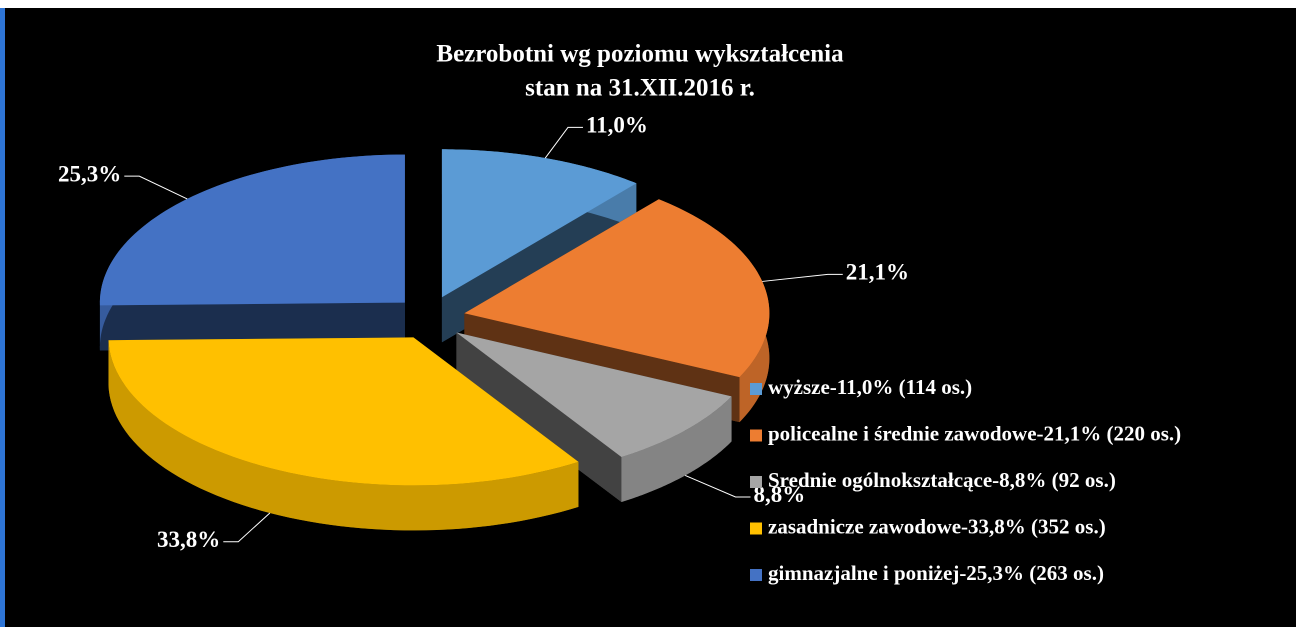 Image resolution: width=1296 pixels, height=627 pixels. Describe the element at coordinates (617, 125) in the screenshot. I see `data-label: 11,0%` at that location.